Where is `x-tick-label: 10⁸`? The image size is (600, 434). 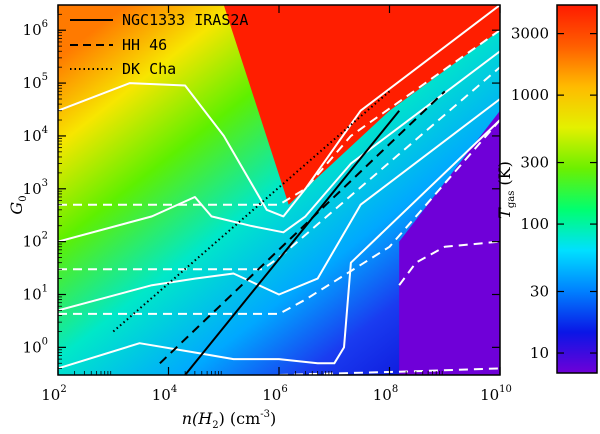
x-tick-label: 10⁸ is located at coordinates (385, 394).